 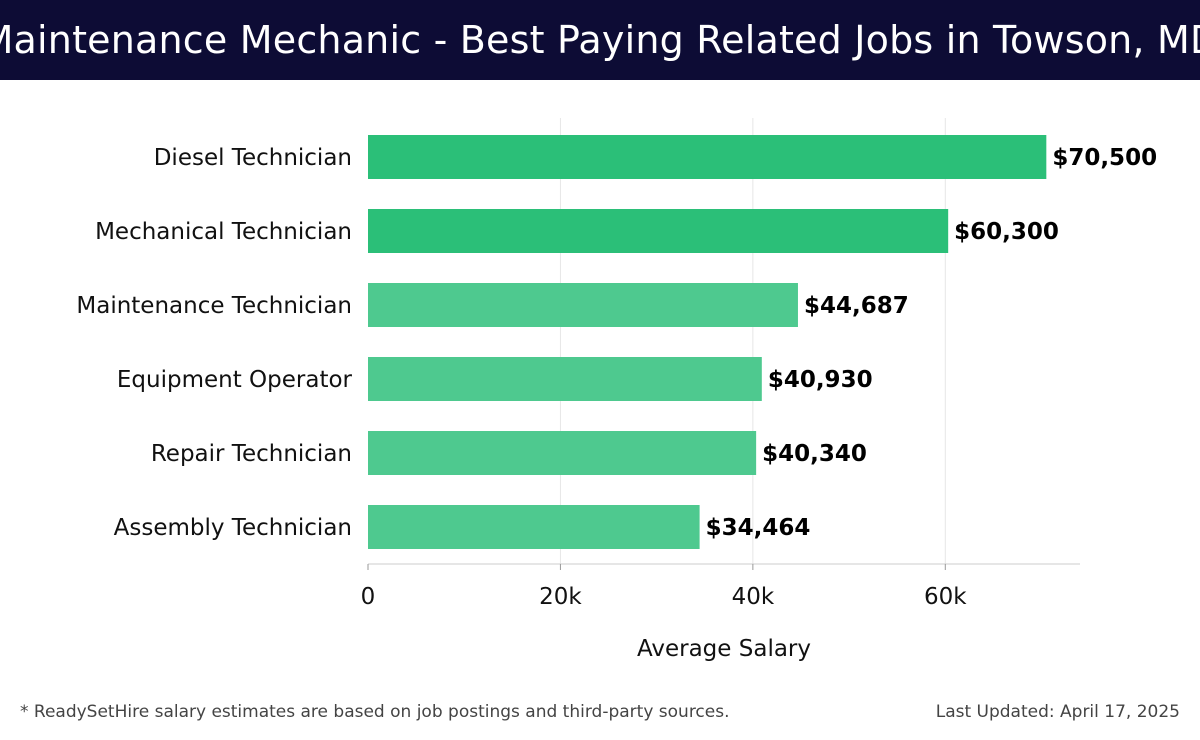 I want to click on data-label: $40,340, so click(x=814, y=454).